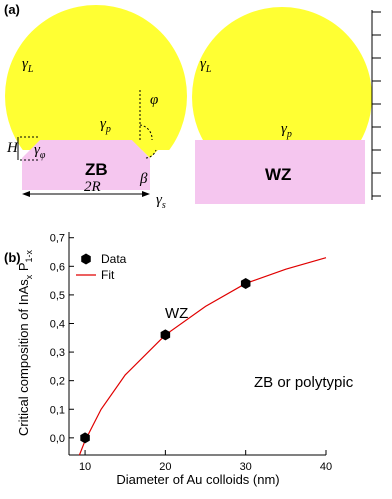  What do you see at coordinates (29, 276) in the screenshot?
I see `y-label-sub: x` at bounding box center [29, 276].